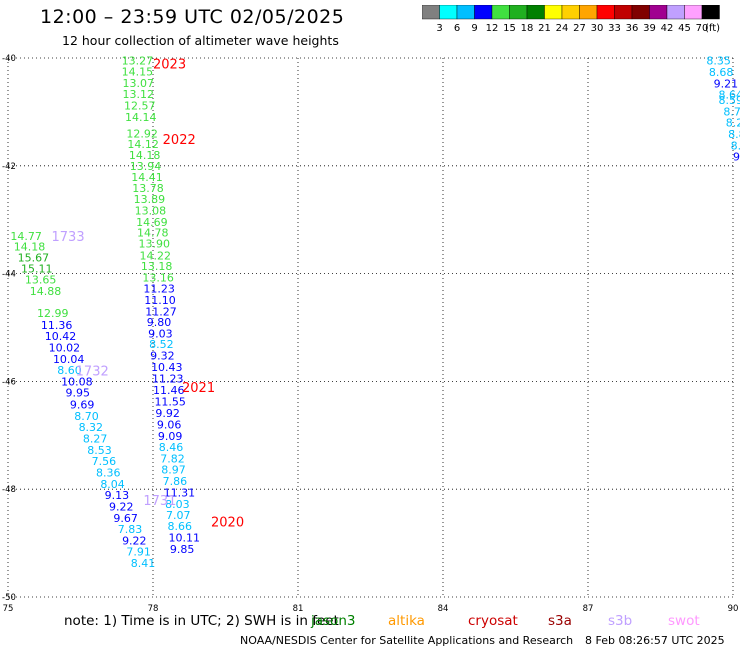 This screenshot has width=740, height=650. What do you see at coordinates (153, 233) in the screenshot?
I see `wave-height-value: 14.78` at bounding box center [153, 233].